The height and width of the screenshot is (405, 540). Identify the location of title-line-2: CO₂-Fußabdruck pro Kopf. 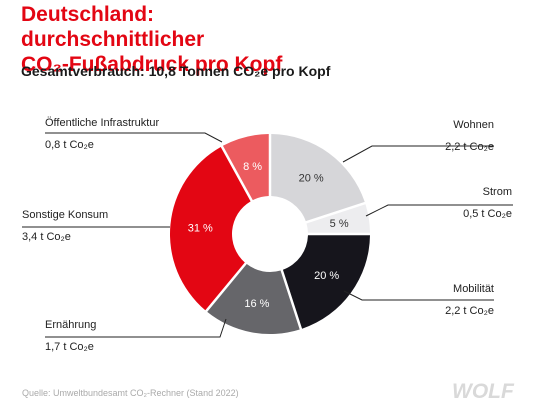
(152, 64).